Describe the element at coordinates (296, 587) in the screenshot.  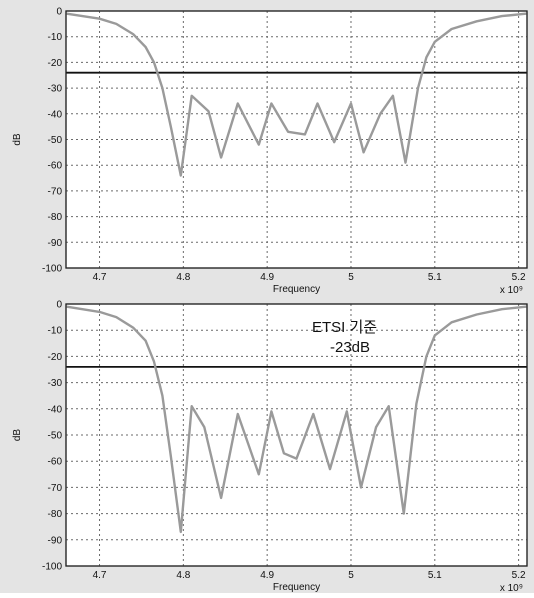
I see `bottom-x-axis-label: Frequency` at that location.